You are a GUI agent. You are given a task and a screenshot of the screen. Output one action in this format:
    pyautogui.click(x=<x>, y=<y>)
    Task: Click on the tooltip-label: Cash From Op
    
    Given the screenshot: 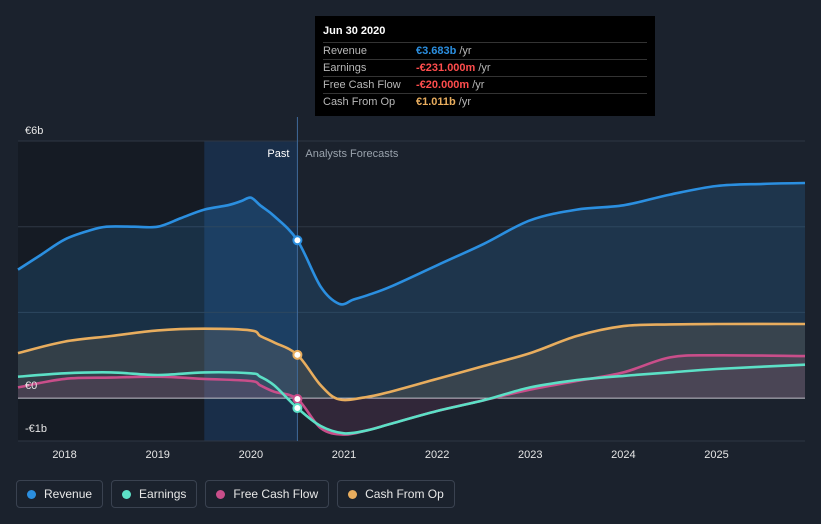 What is the action you would take?
    pyautogui.click(x=359, y=102)
    